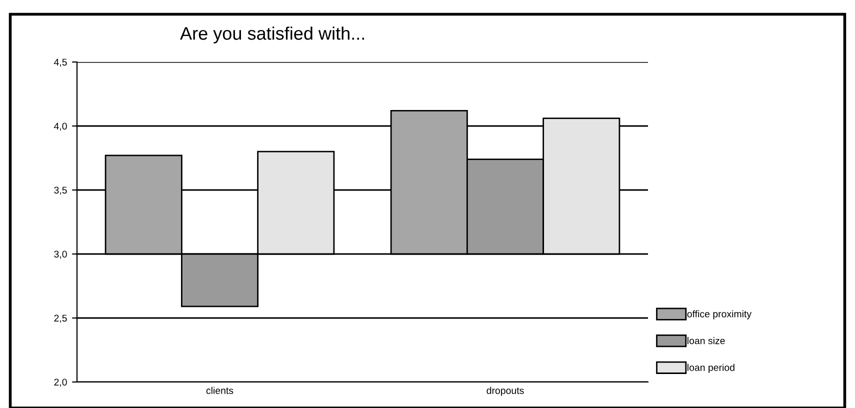 The width and height of the screenshot is (855, 408). Describe the element at coordinates (60, 254) in the screenshot. I see `y-tick-label: 3,0` at that location.